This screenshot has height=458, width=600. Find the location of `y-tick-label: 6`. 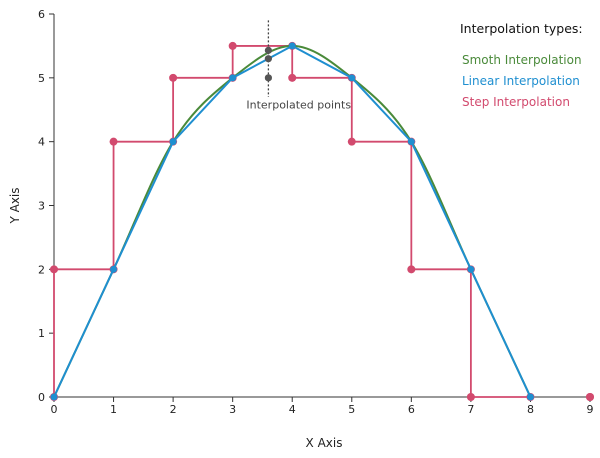

y-tick-label: 6 is located at coordinates (41, 14).